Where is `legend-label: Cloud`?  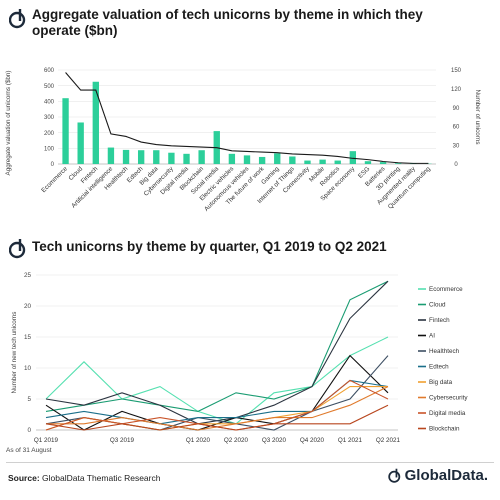
legend-label: Cloud is located at coordinates (437, 305).